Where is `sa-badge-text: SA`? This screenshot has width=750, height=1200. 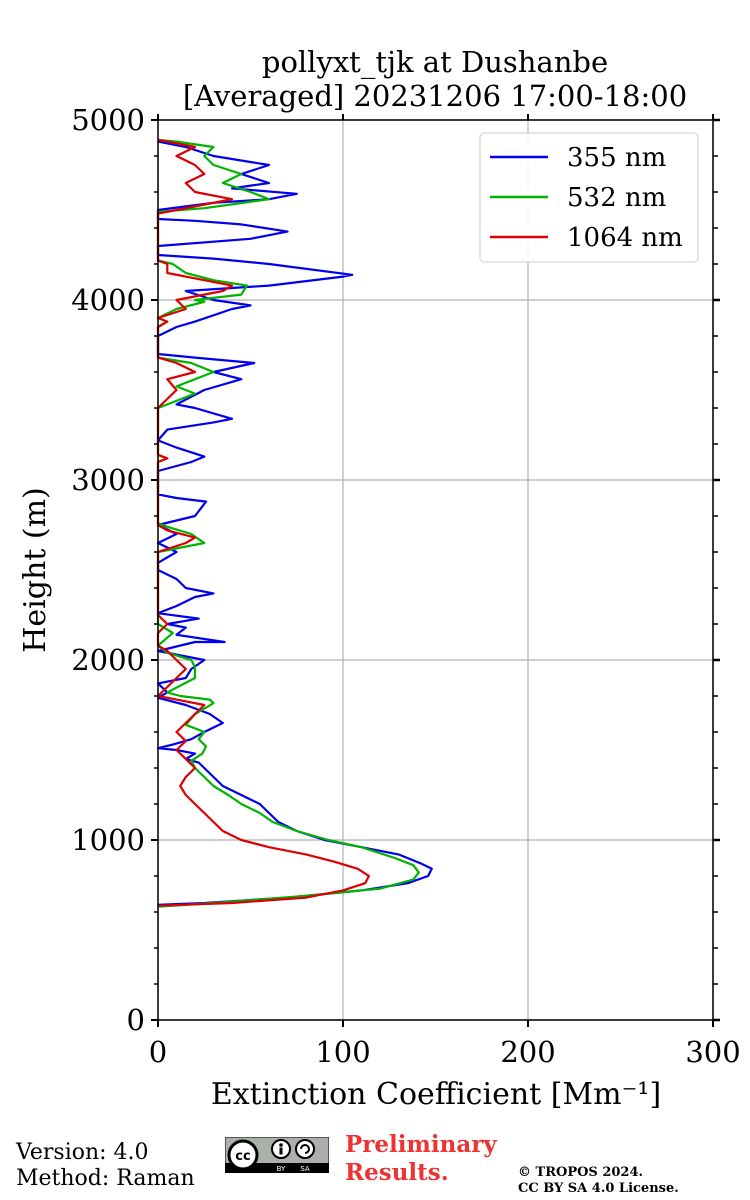
sa-badge-text: SA is located at coordinates (305, 1169).